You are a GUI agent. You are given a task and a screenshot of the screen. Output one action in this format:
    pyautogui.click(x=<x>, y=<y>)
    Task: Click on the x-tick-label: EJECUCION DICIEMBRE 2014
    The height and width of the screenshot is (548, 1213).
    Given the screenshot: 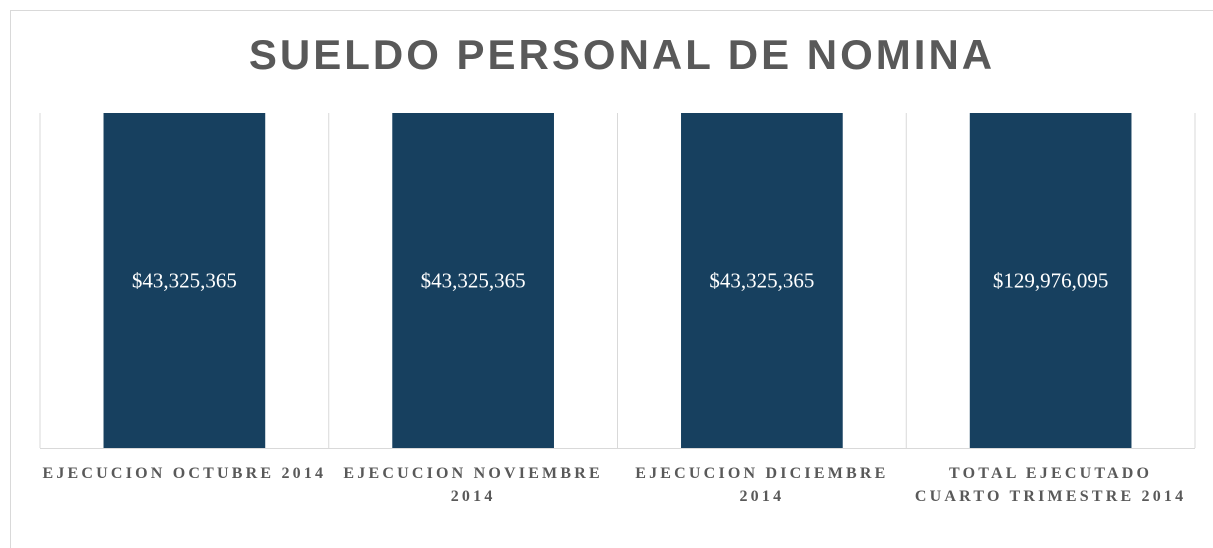 What is the action you would take?
    pyautogui.click(x=762, y=485)
    